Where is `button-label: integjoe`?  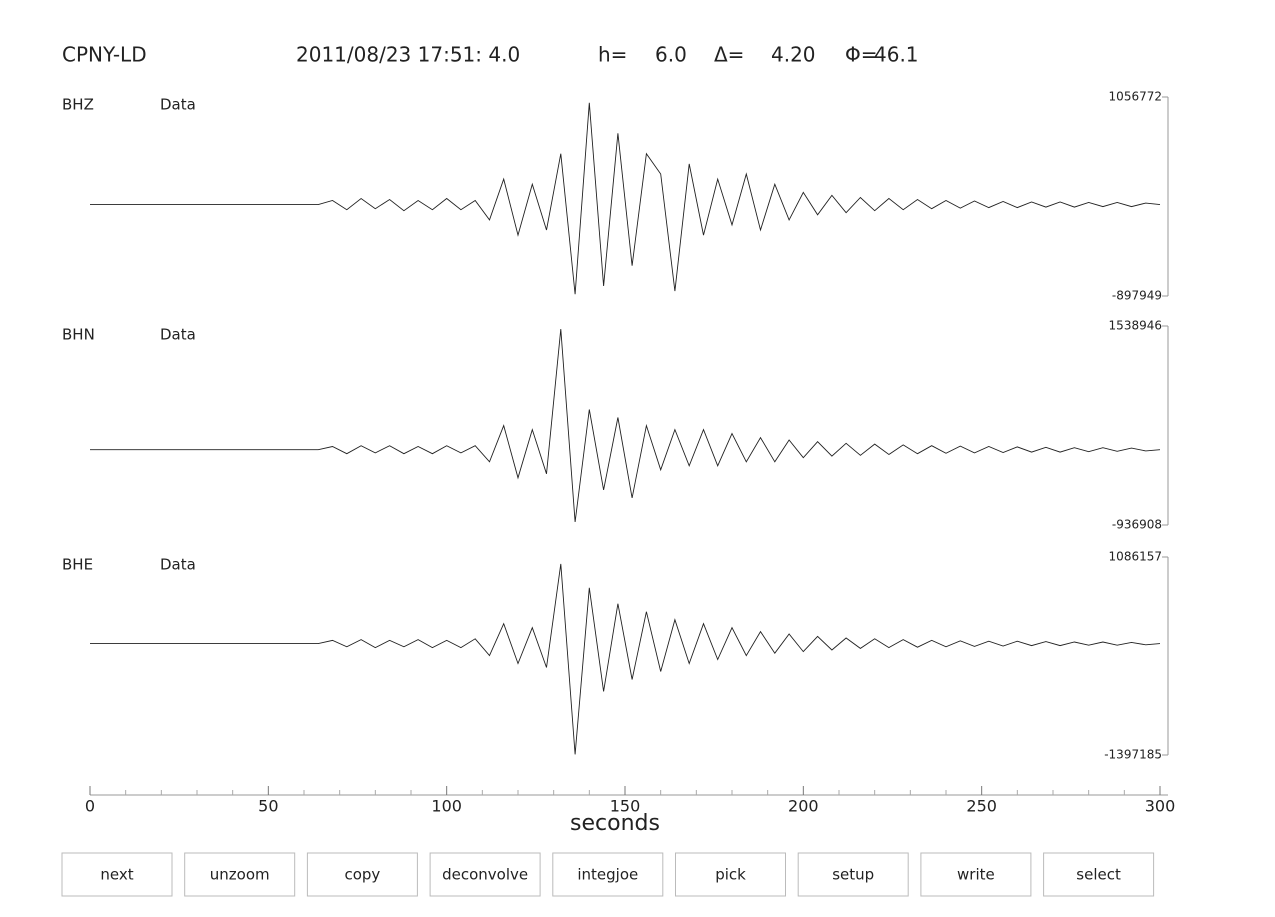 button-label: integjoe is located at coordinates (607, 875).